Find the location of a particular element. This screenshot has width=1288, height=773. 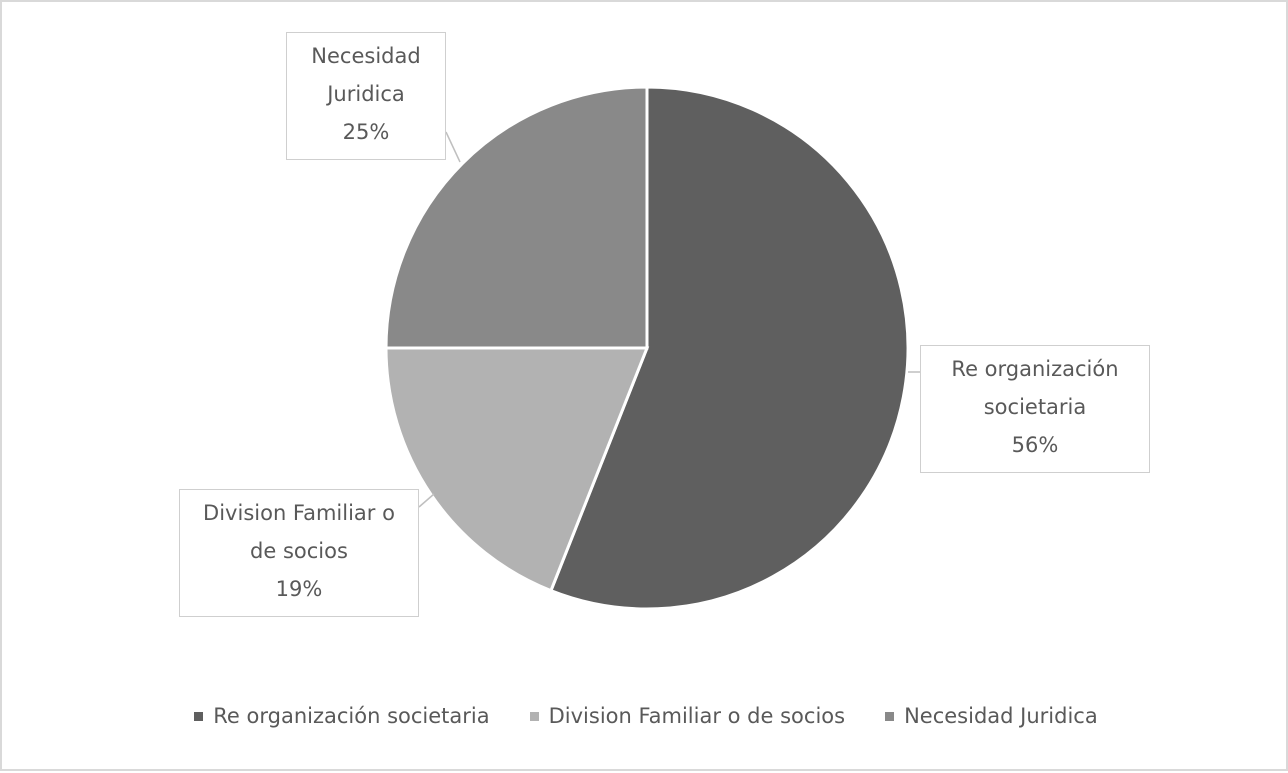

legend-item: Necesidad Juridica is located at coordinates (991, 716).